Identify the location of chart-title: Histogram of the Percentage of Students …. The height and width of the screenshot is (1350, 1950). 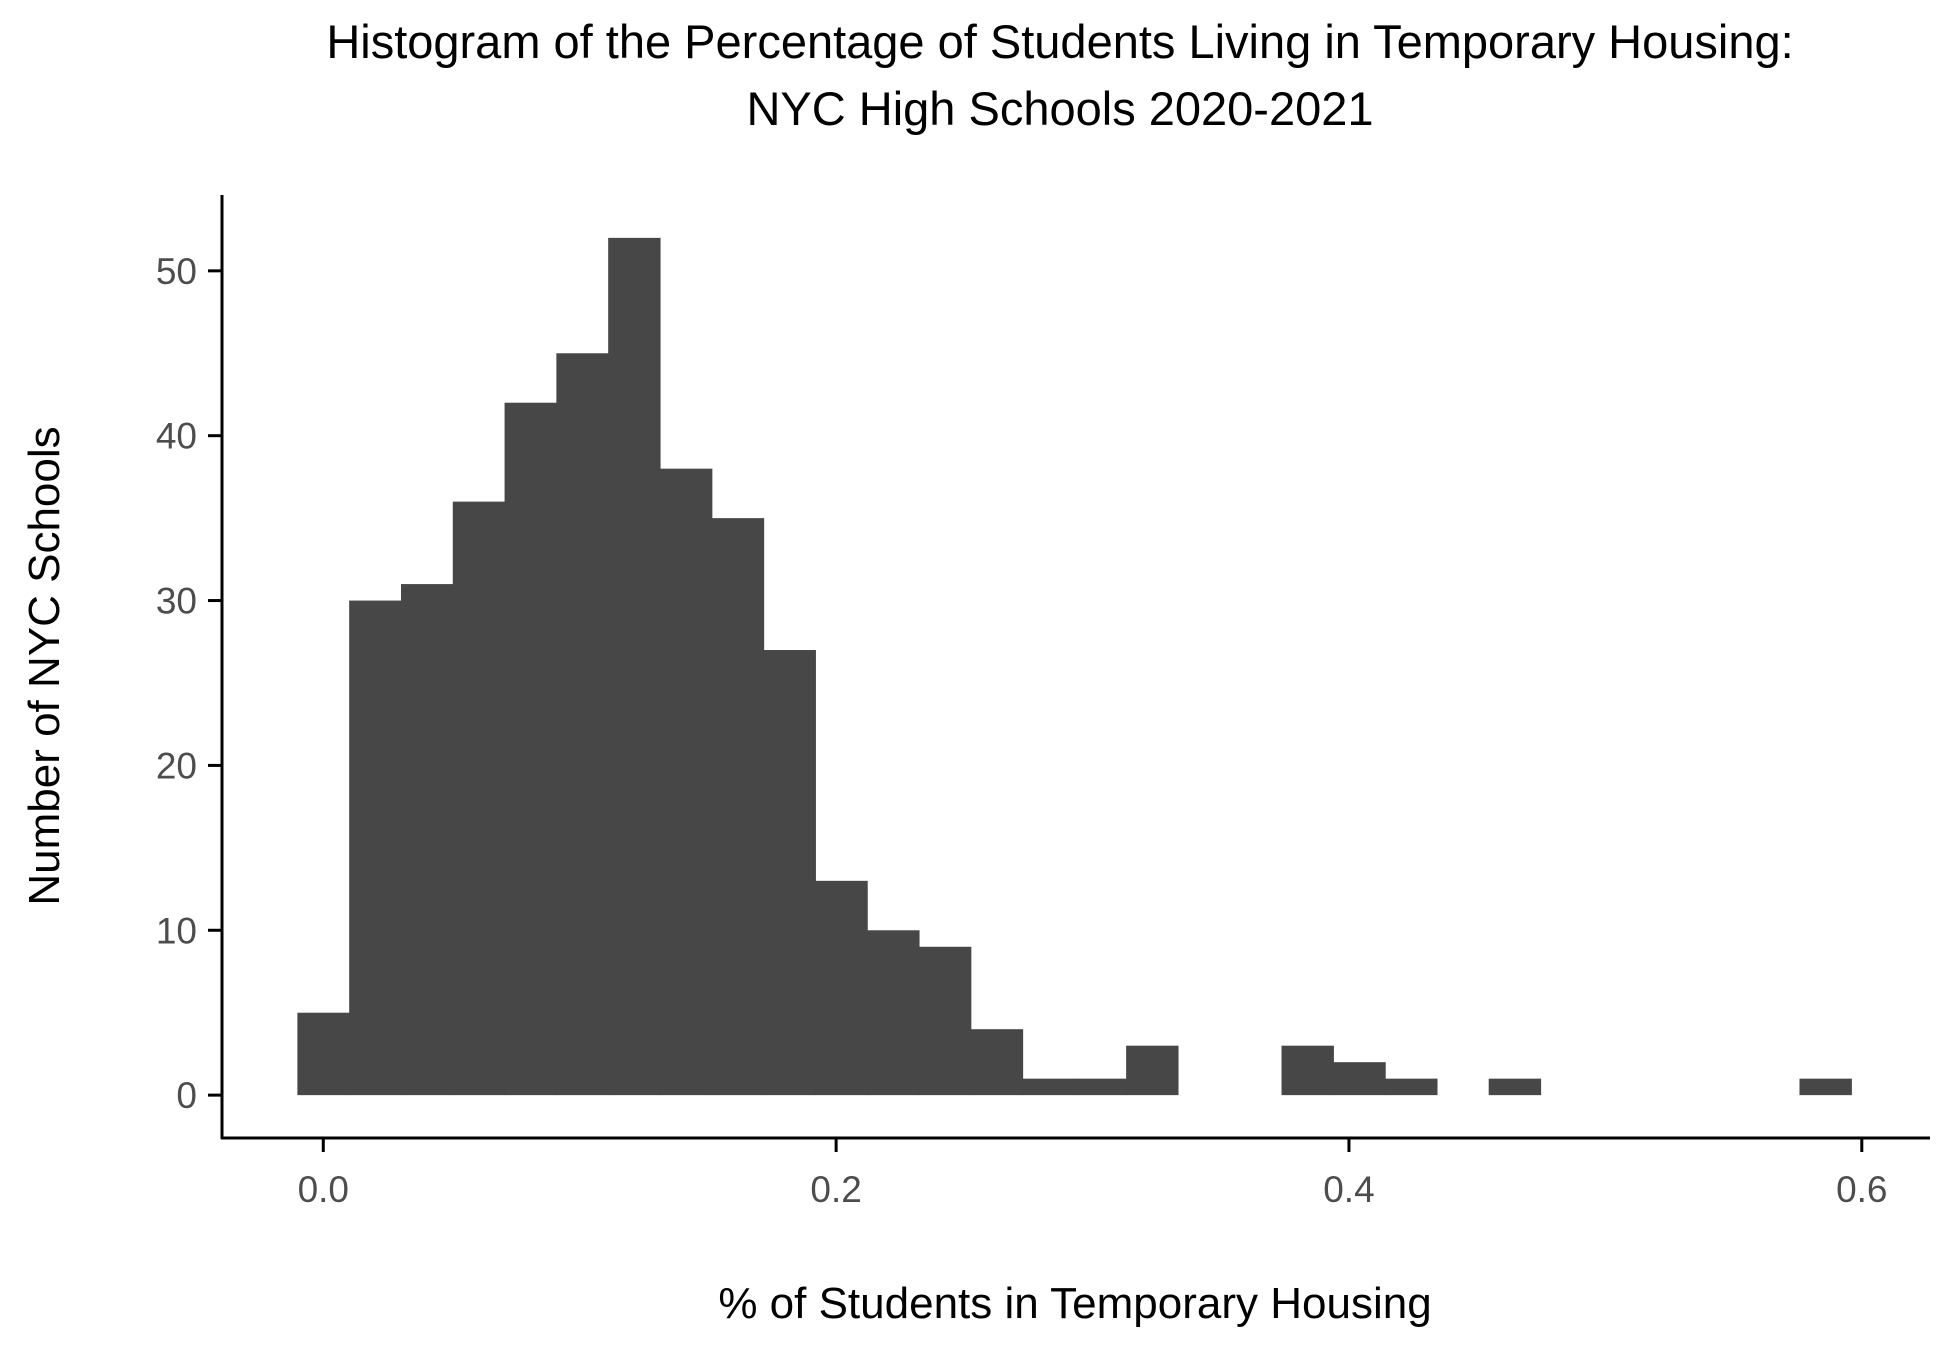
(1059, 41).